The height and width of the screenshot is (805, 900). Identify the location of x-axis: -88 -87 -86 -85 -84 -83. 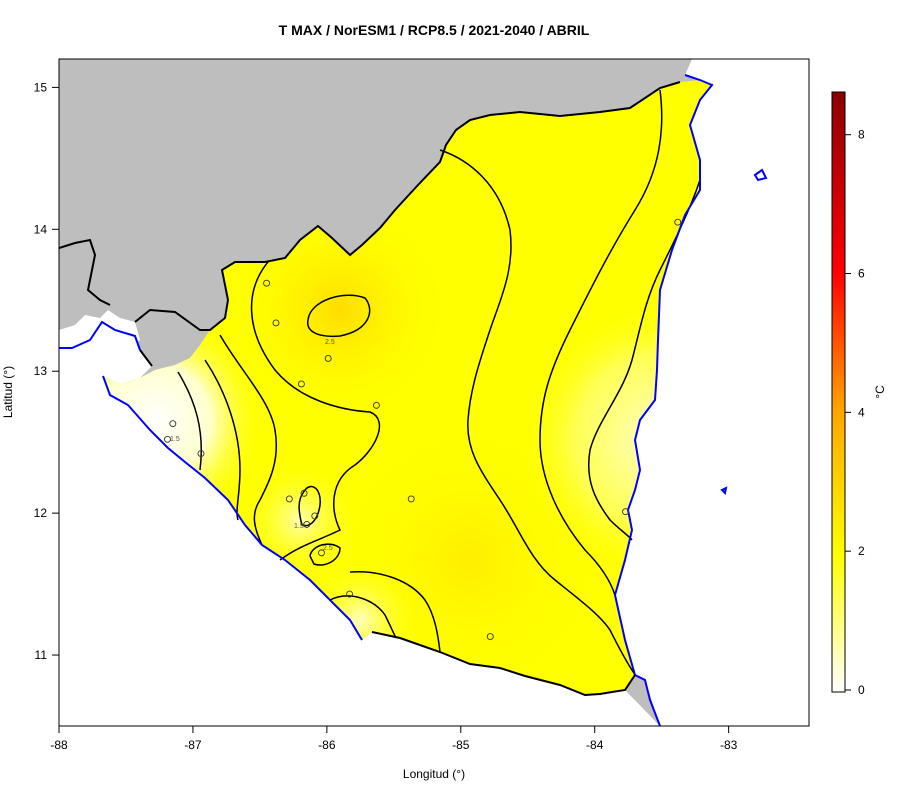
(394, 739).